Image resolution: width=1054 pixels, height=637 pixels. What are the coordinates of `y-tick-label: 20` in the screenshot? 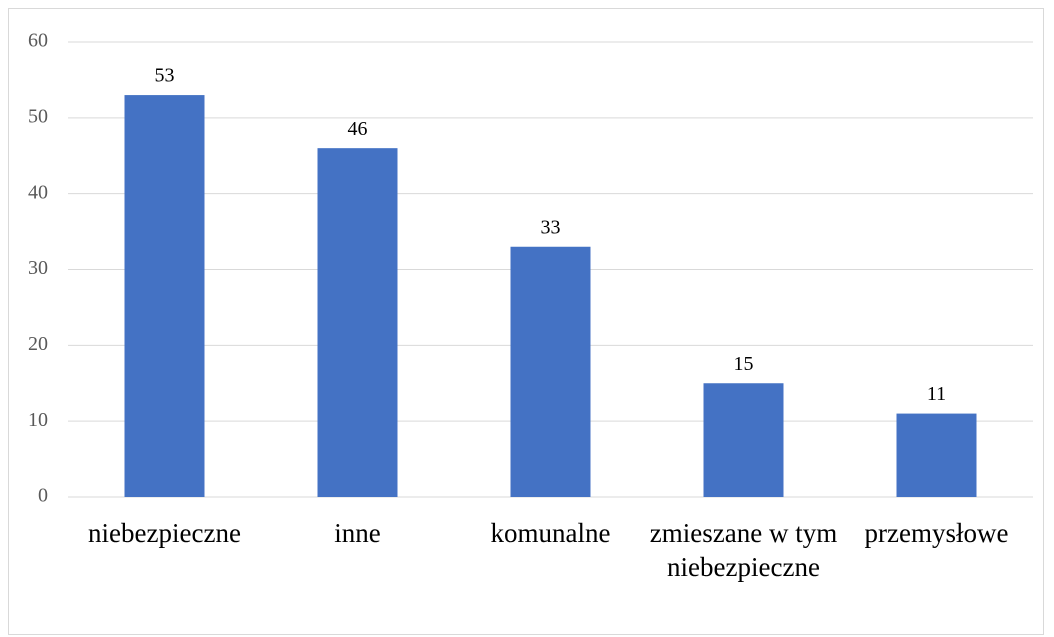 It's located at (38, 344).